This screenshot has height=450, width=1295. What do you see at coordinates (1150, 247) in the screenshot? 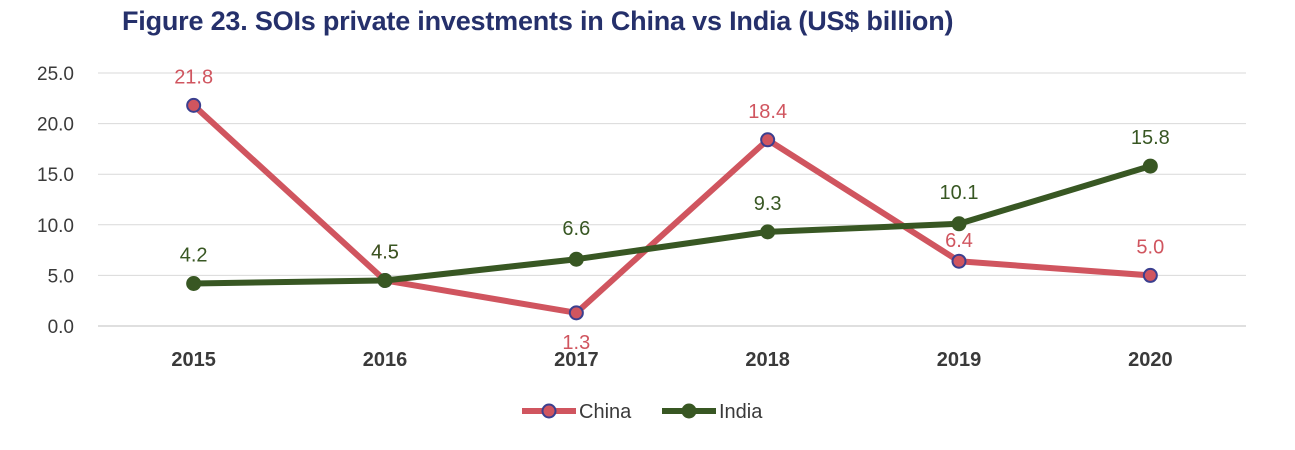
I see `data-label-china: 5.0` at bounding box center [1150, 247].